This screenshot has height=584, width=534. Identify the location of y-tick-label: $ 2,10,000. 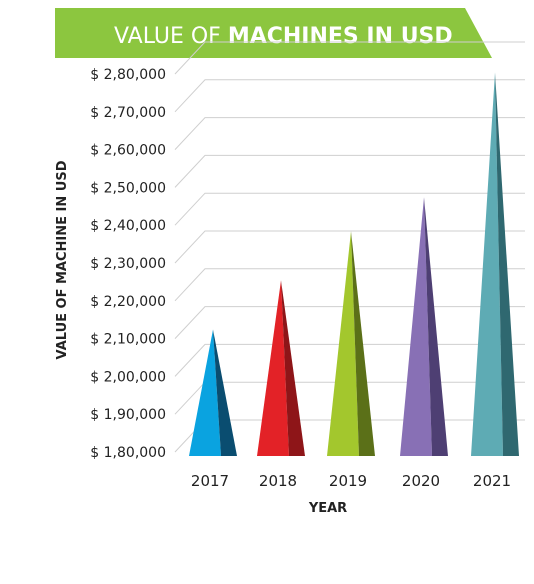
(128, 340).